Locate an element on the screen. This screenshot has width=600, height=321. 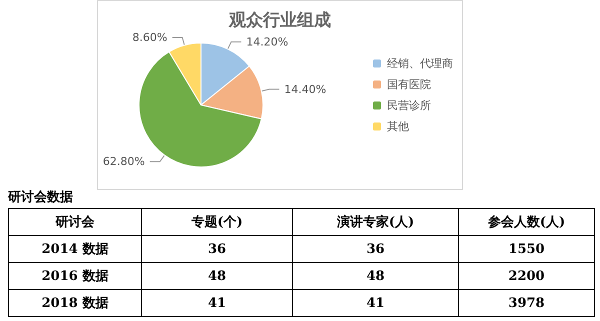
chart-title: 观众行业组成 is located at coordinates (279, 20).